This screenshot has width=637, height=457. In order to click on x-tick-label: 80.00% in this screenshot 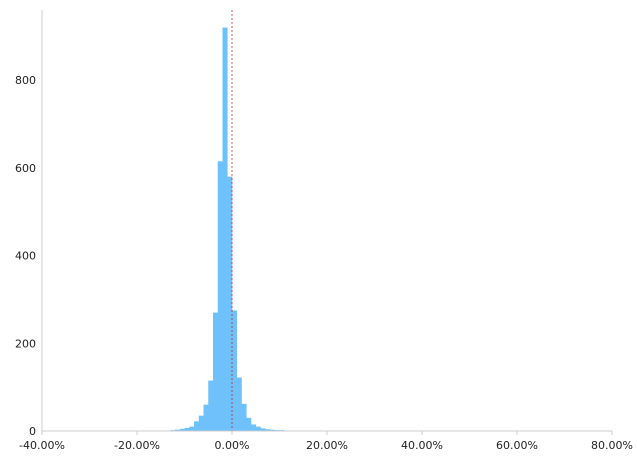, I will do `click(612, 445)`.